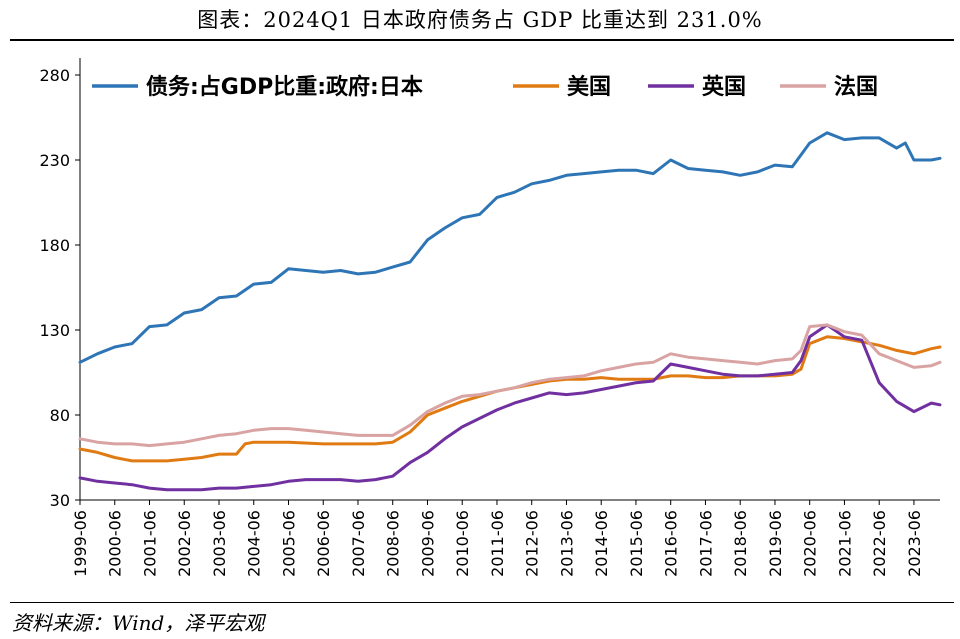 The image size is (960, 639). What do you see at coordinates (482, 40) in the screenshot?
I see `title-underline` at bounding box center [482, 40].